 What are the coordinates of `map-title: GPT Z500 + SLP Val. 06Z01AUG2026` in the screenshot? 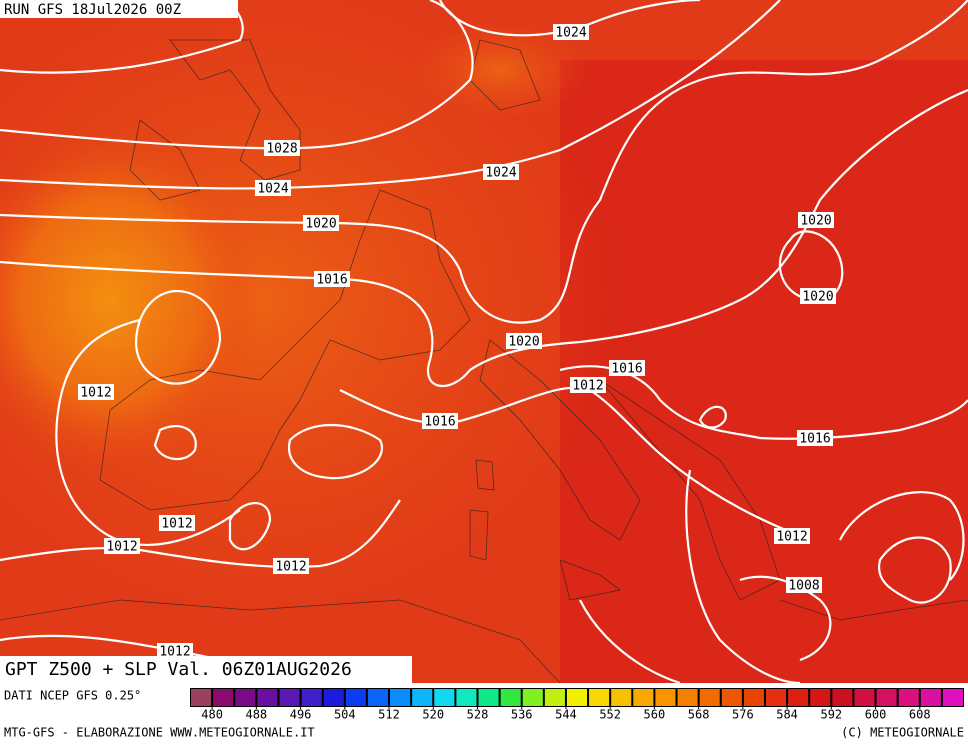 It's located at (178, 669).